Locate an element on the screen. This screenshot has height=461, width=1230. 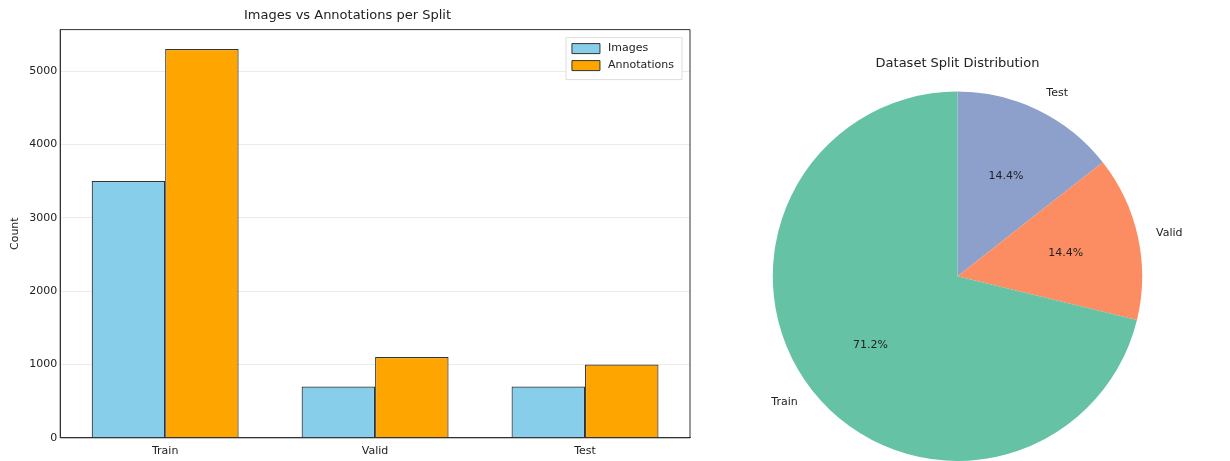
x-tick-label: Test is located at coordinates (585, 451).